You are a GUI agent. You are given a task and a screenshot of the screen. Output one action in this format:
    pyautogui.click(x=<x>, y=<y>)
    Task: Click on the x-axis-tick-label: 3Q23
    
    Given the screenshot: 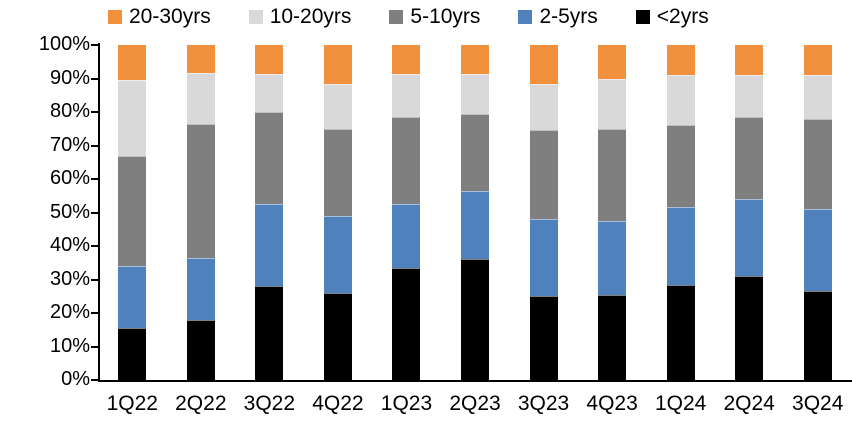 What is the action you would take?
    pyautogui.click(x=543, y=403)
    